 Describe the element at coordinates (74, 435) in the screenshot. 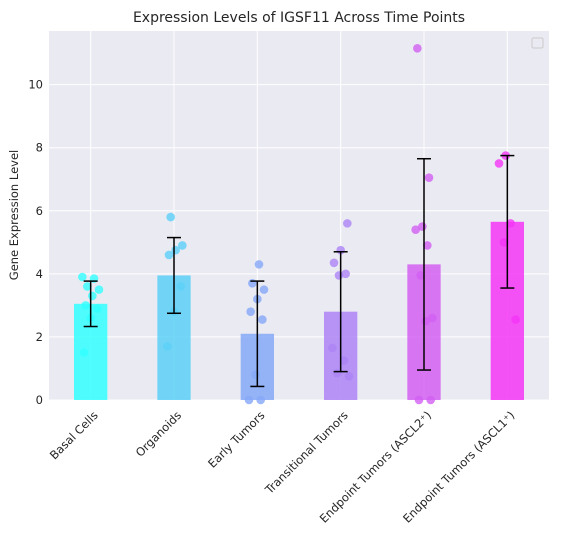

I see `x-tick-label: Basal Cells` at that location.